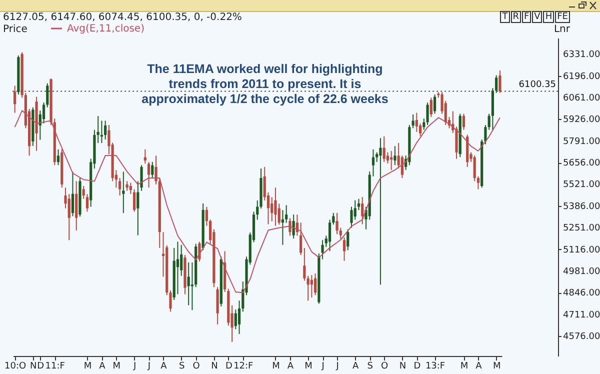 This screenshot has width=600, height=374. I want to click on x-tick-label: 10:O, so click(15, 367).